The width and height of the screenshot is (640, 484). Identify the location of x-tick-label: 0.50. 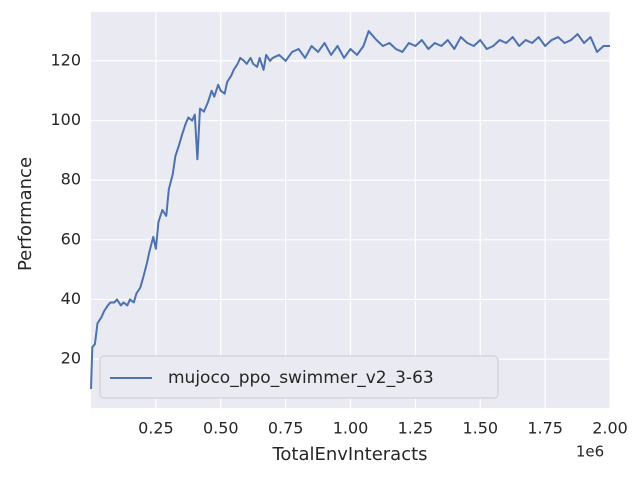
(221, 428).